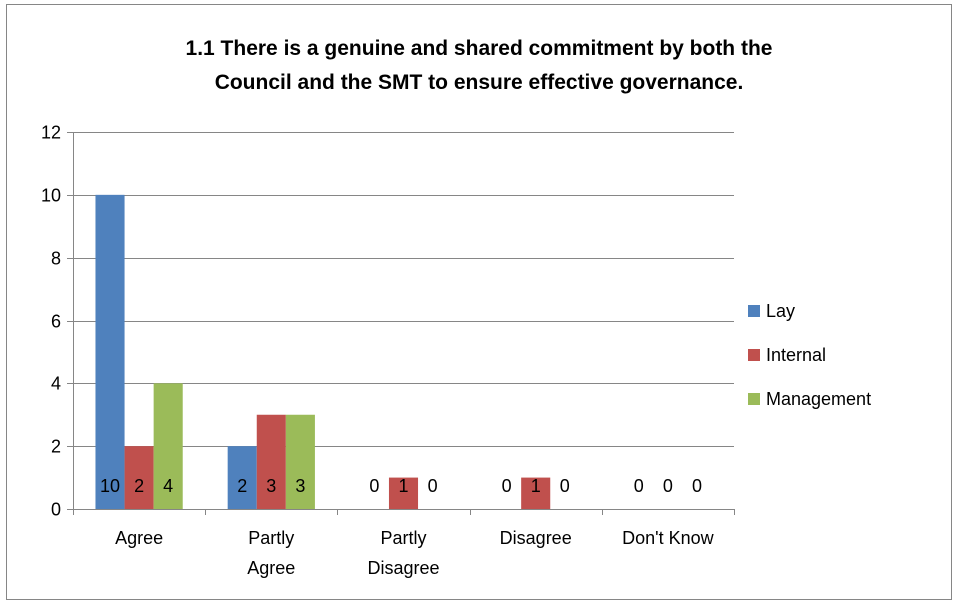  I want to click on legend-swatch-management, so click(754, 399).